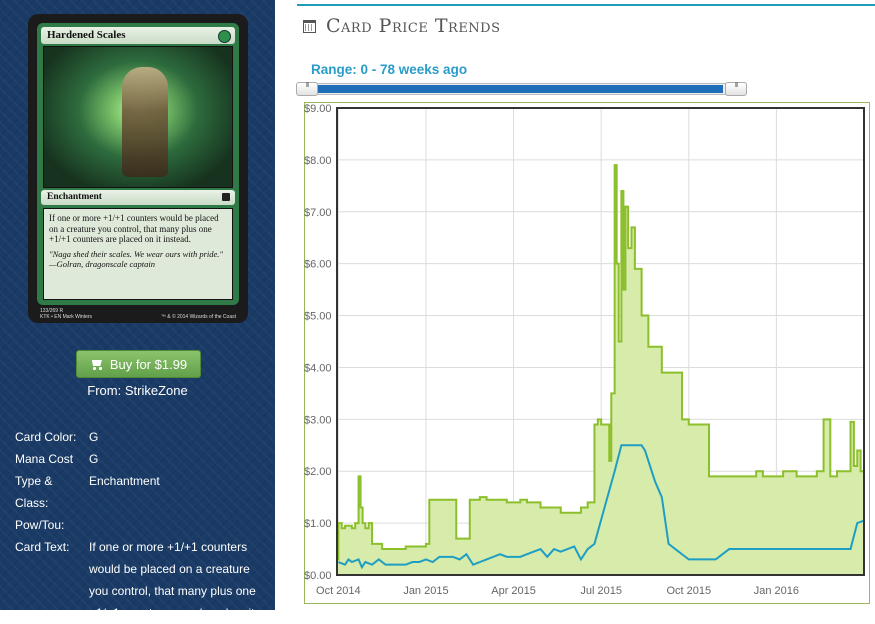  What do you see at coordinates (66, 317) in the screenshot?
I see `card-artist: KTK • EN Mark Winters` at bounding box center [66, 317].